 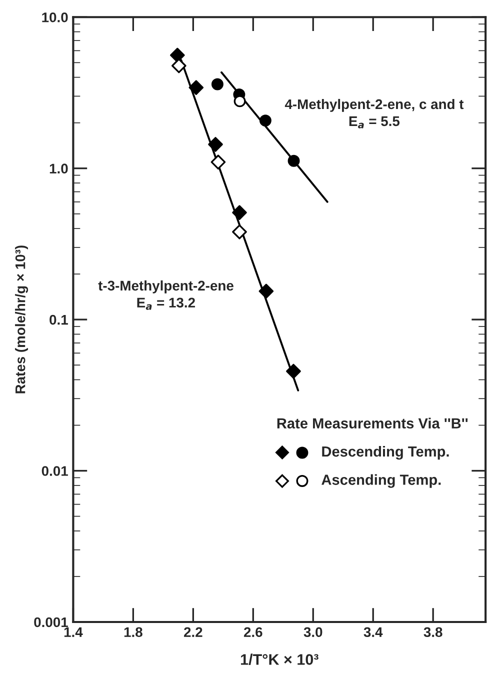 I want to click on x-tick-label: 2.6, so click(x=253, y=632).